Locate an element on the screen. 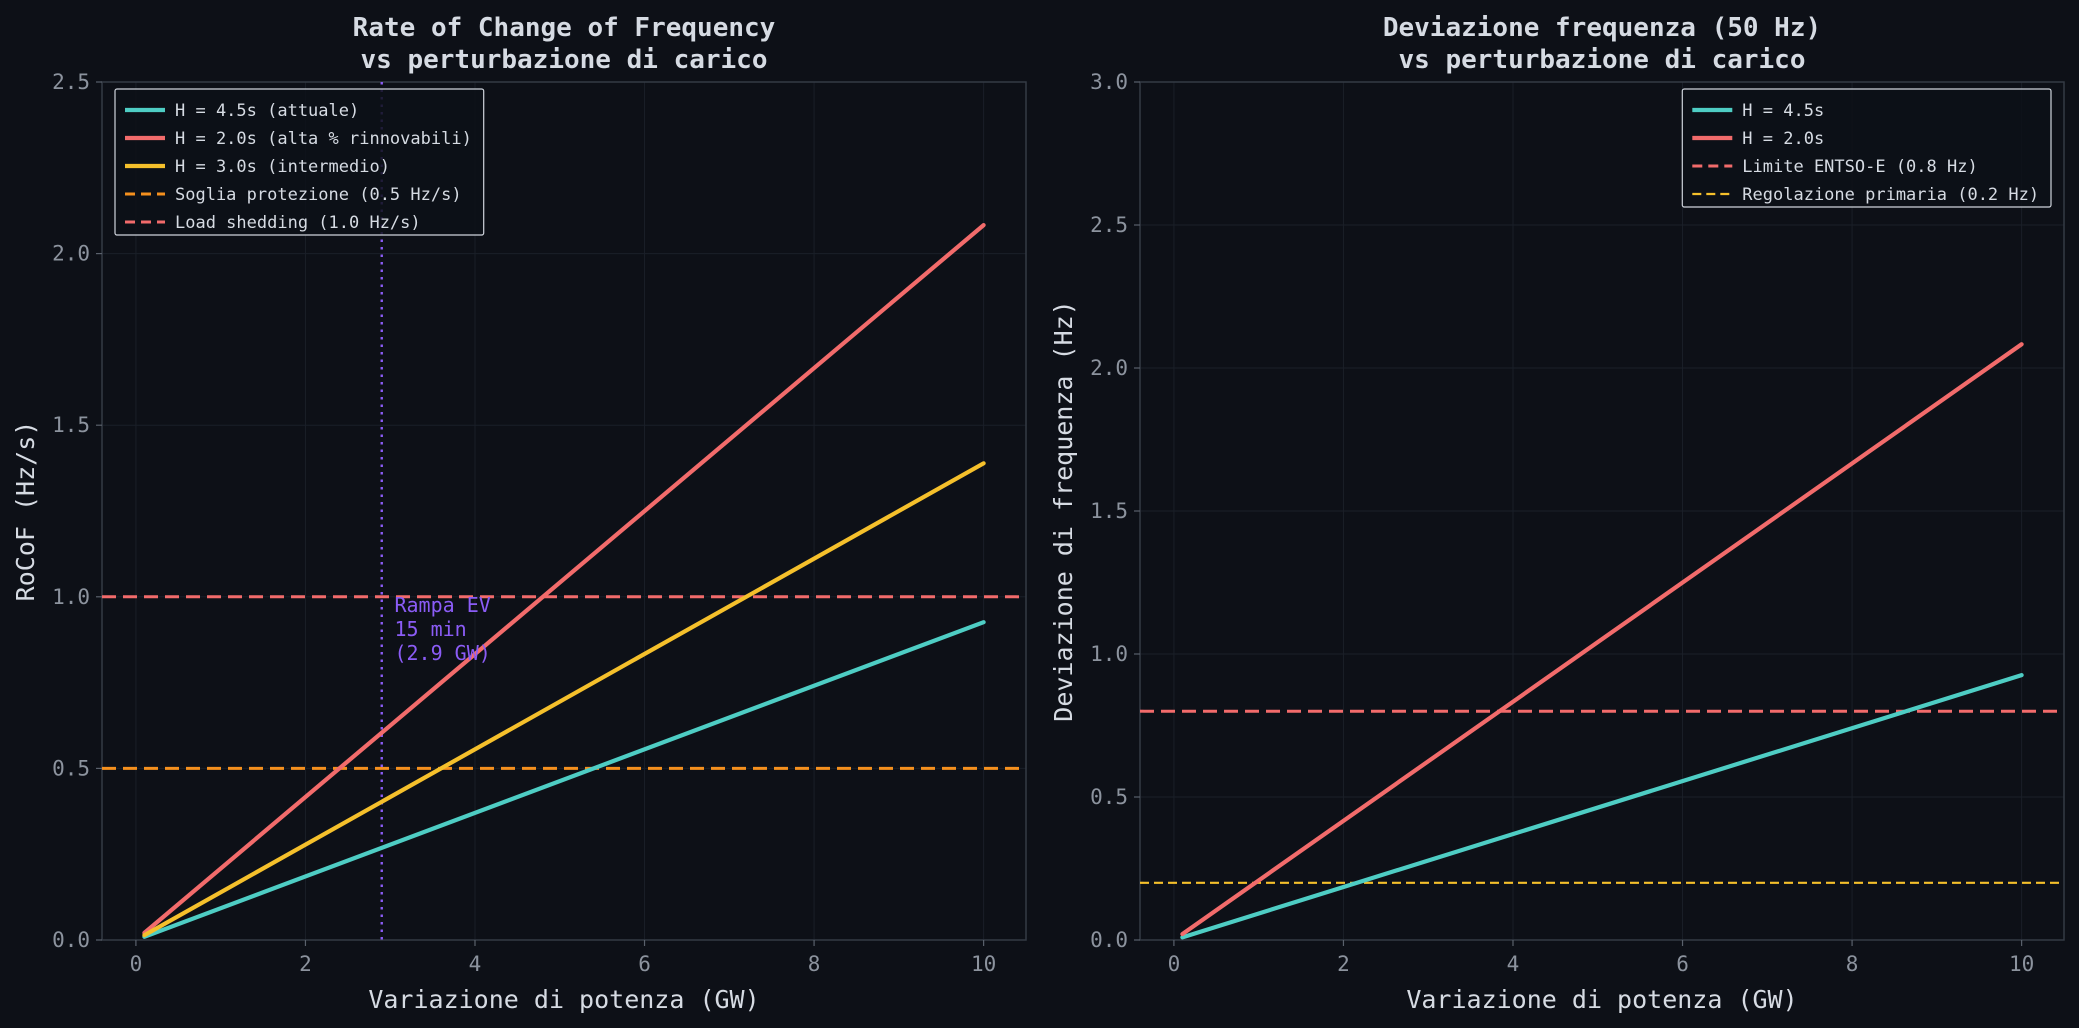 The image size is (2079, 1028). legend-entry: Soglia protezione (0.5 Hz/s) is located at coordinates (318, 195).